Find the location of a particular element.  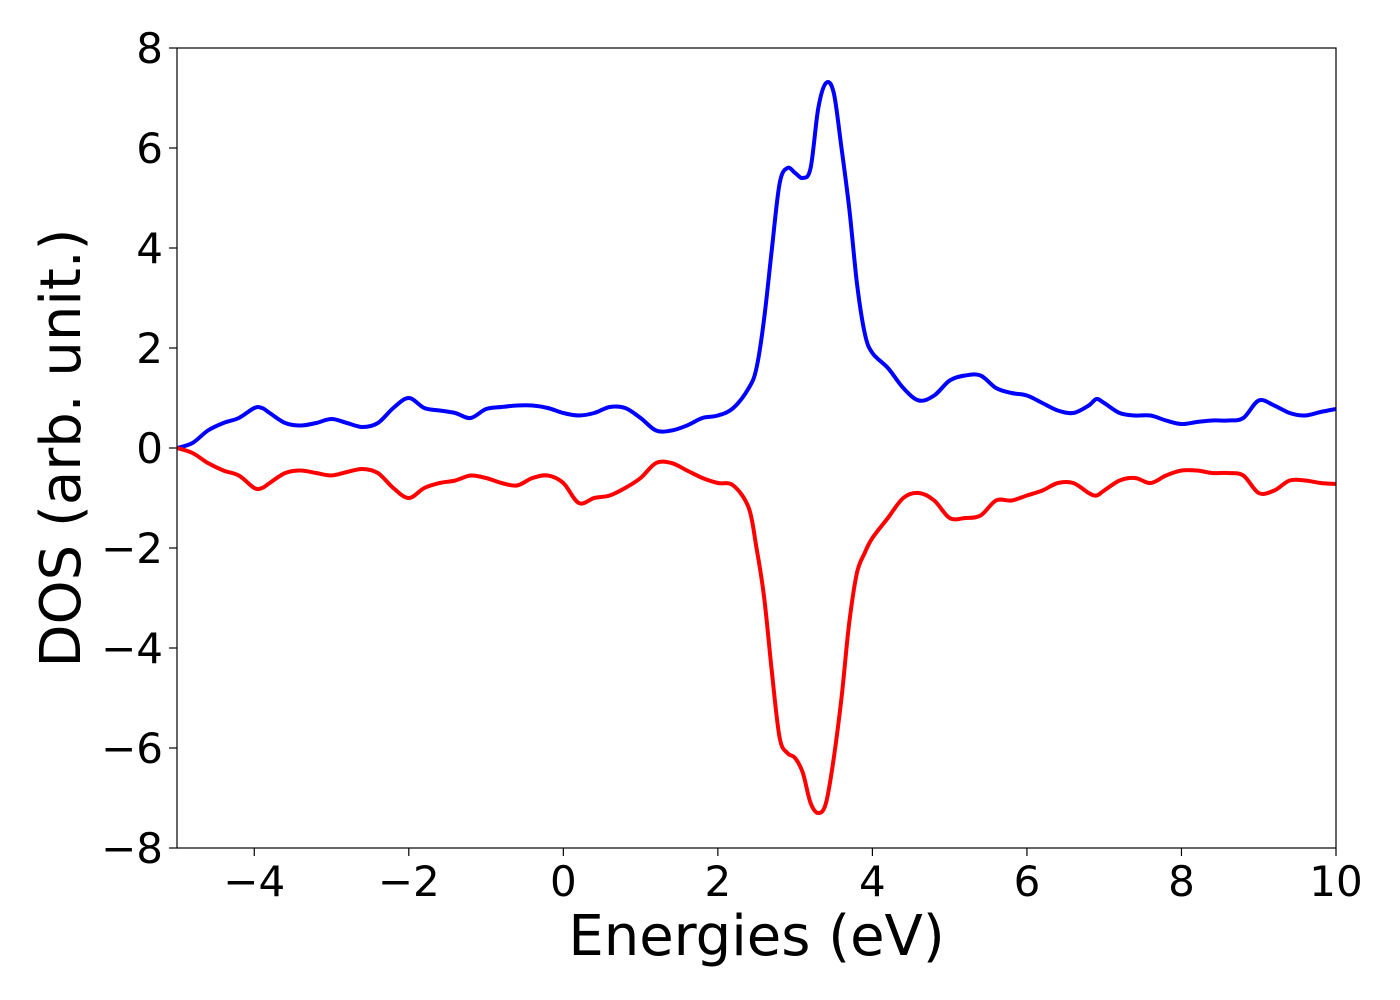

y-tick-label: 2 is located at coordinates (149, 348).